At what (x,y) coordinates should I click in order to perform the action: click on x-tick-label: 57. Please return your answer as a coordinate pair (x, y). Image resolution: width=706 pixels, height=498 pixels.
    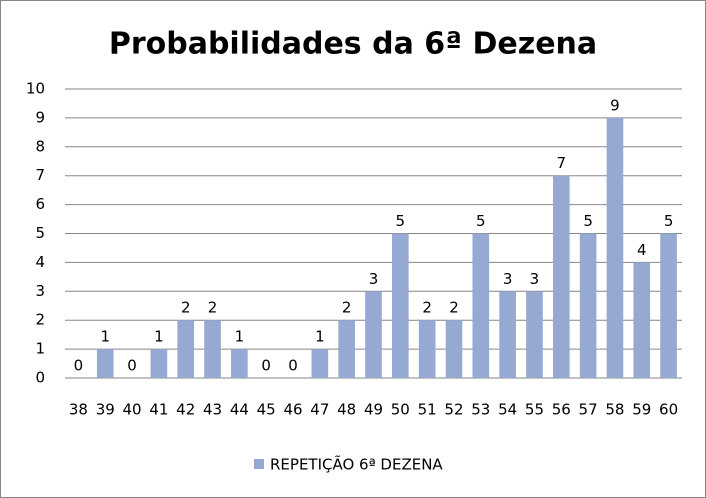
    Looking at the image, I should click on (588, 410).